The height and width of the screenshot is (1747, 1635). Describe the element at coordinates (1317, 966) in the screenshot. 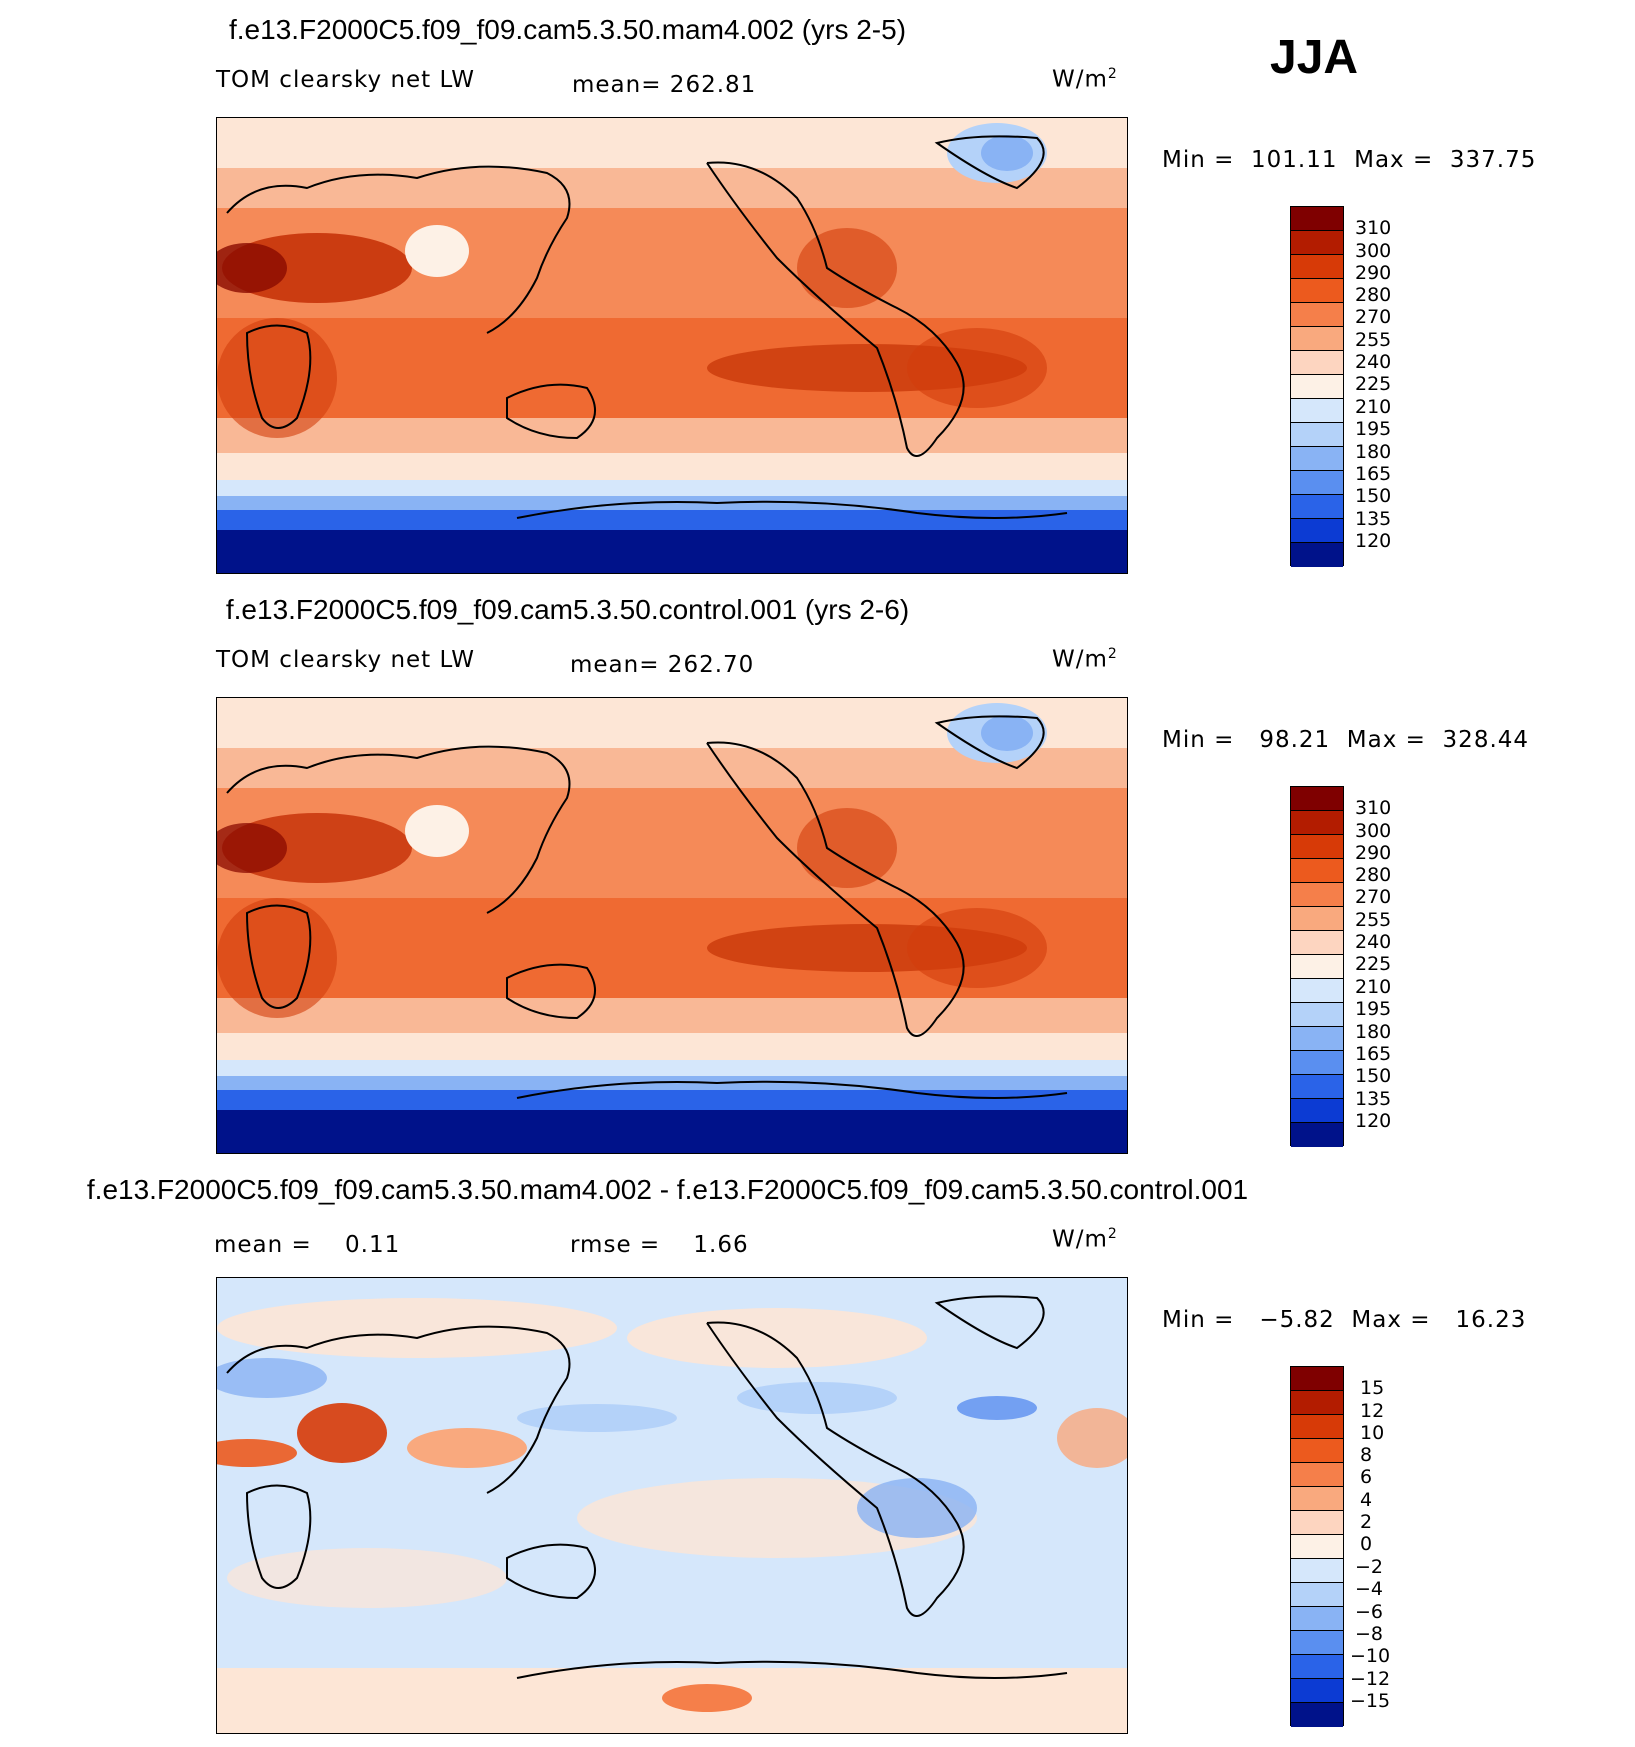

I see `panel-2-colorbar` at that location.